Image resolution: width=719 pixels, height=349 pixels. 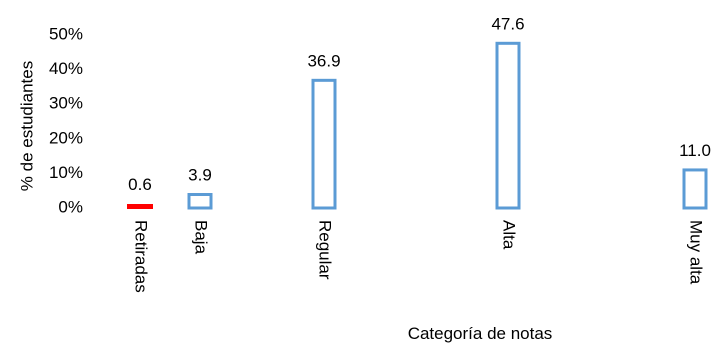 What do you see at coordinates (140, 184) in the screenshot?
I see `data-label: 0.6` at bounding box center [140, 184].